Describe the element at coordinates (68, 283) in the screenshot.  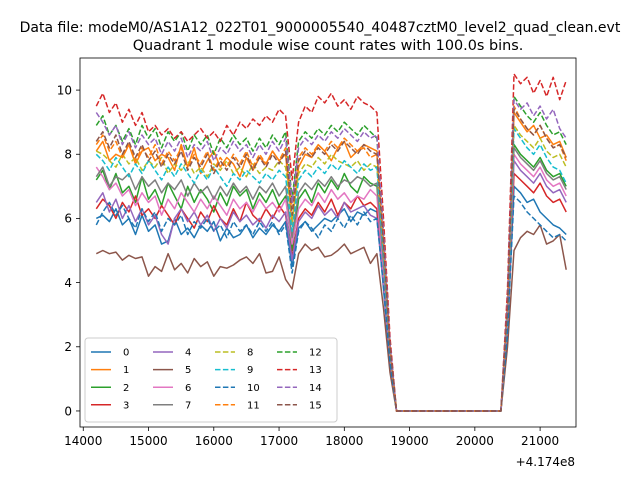
I see `y-tick-label: 4` at that location.